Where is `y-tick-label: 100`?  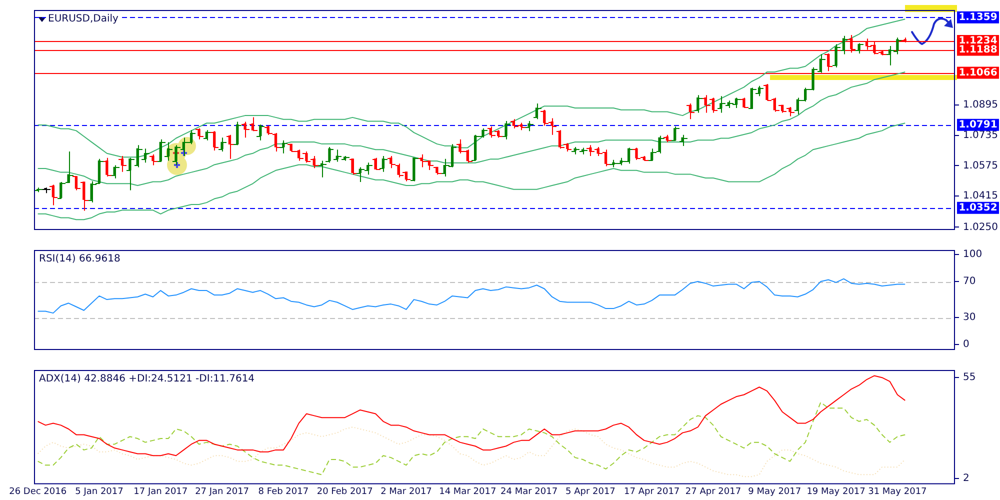 y-tick-label: 100 is located at coordinates (972, 254).